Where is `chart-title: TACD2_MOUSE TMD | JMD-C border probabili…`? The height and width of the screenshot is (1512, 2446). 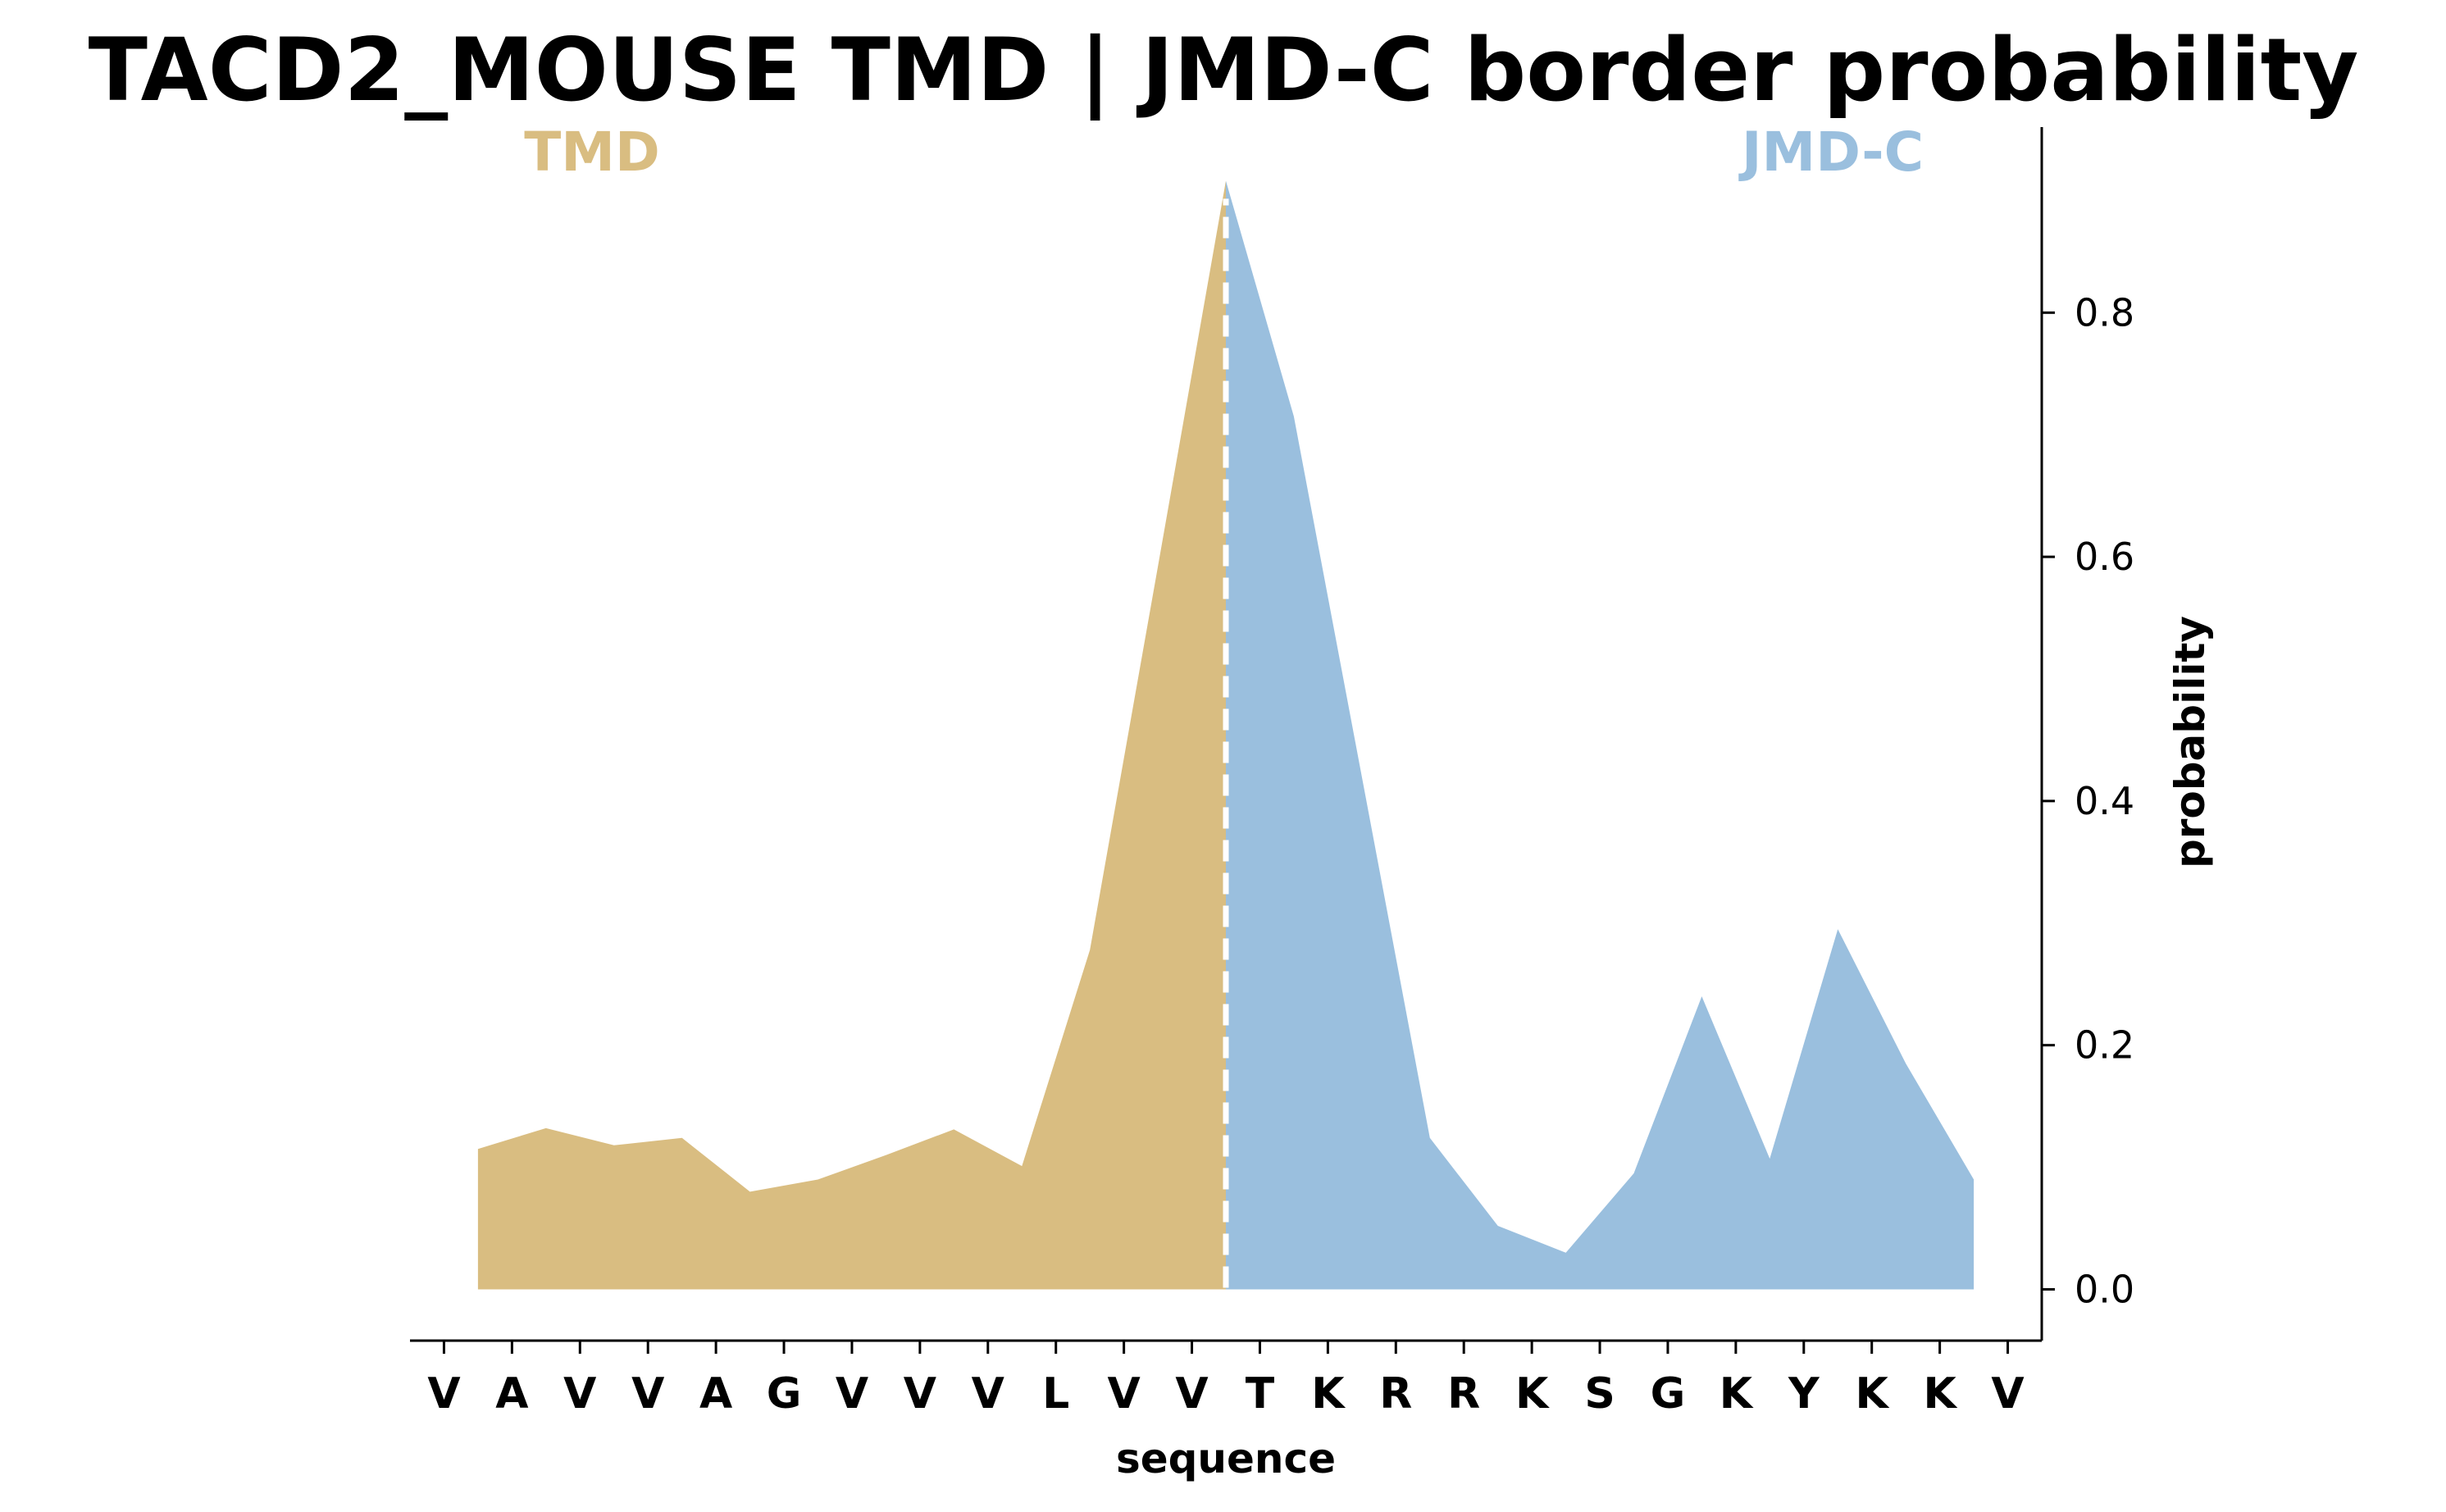 chart-title: TACD2_MOUSE TMD | JMD-C border probabili… is located at coordinates (1224, 70).